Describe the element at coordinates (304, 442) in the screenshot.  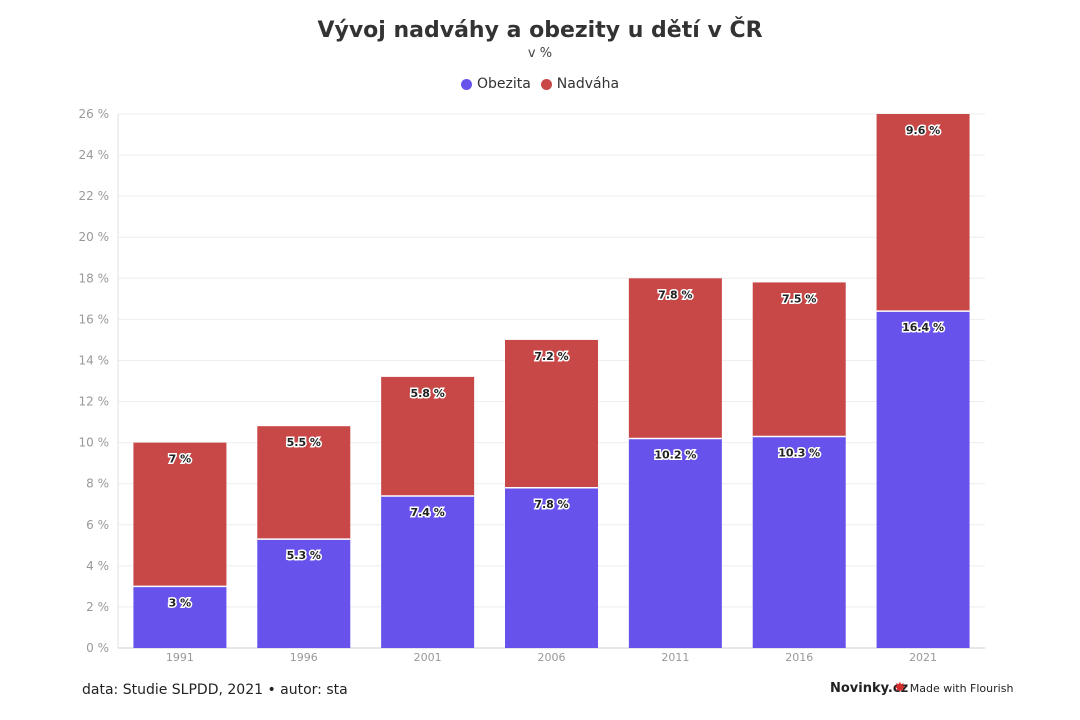
I see `data-label: 5.5 %` at that location.